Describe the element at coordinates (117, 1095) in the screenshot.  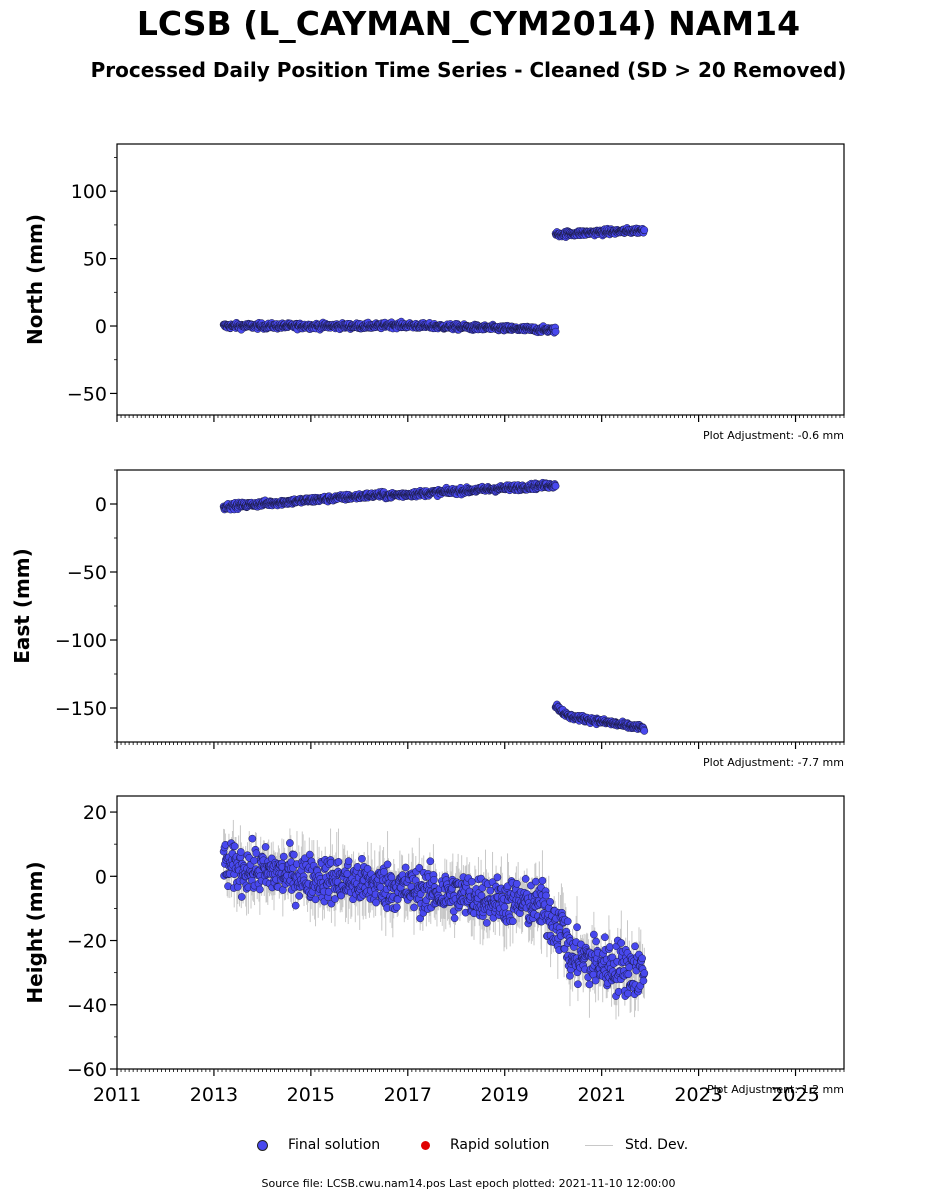
I see `x-tick-label: 2011` at that location.